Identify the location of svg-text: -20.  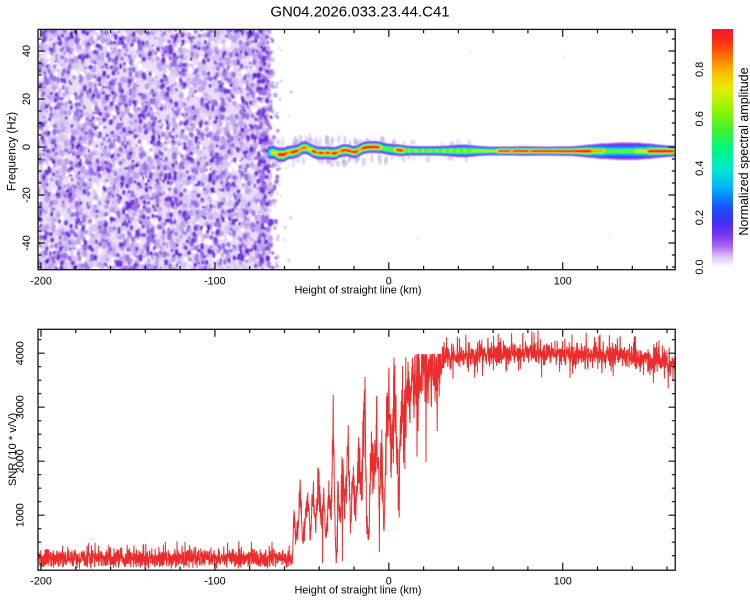
(27, 195).